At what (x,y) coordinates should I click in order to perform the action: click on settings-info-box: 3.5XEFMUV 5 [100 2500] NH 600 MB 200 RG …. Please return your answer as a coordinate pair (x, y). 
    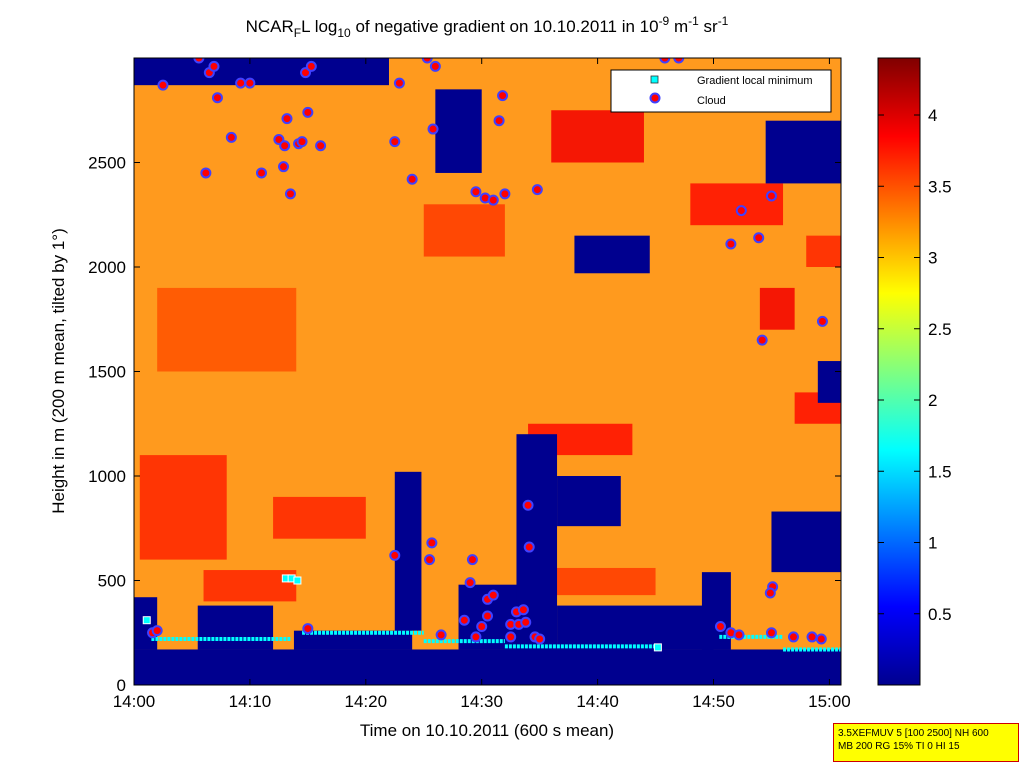
    Looking at the image, I should click on (926, 742).